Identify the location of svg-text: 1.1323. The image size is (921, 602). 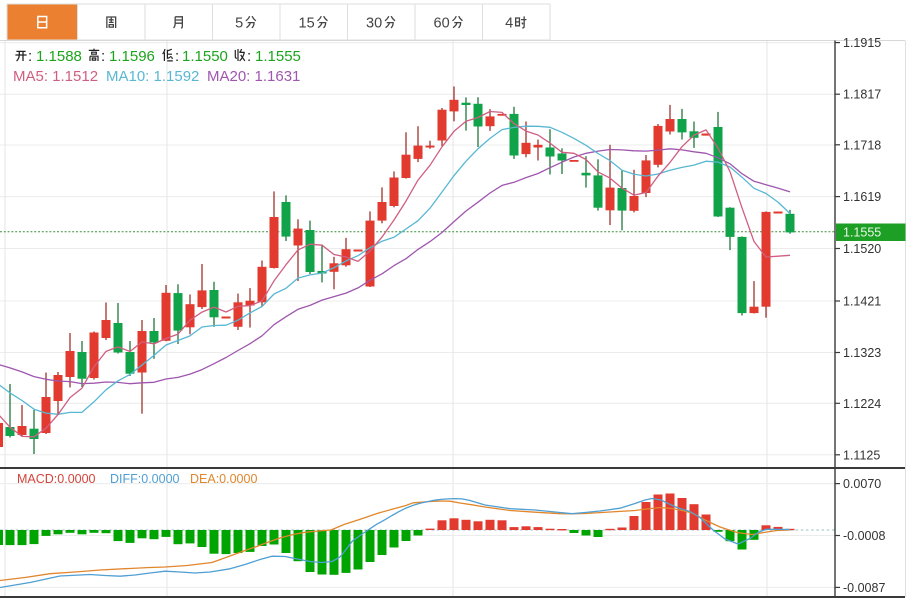
(862, 353).